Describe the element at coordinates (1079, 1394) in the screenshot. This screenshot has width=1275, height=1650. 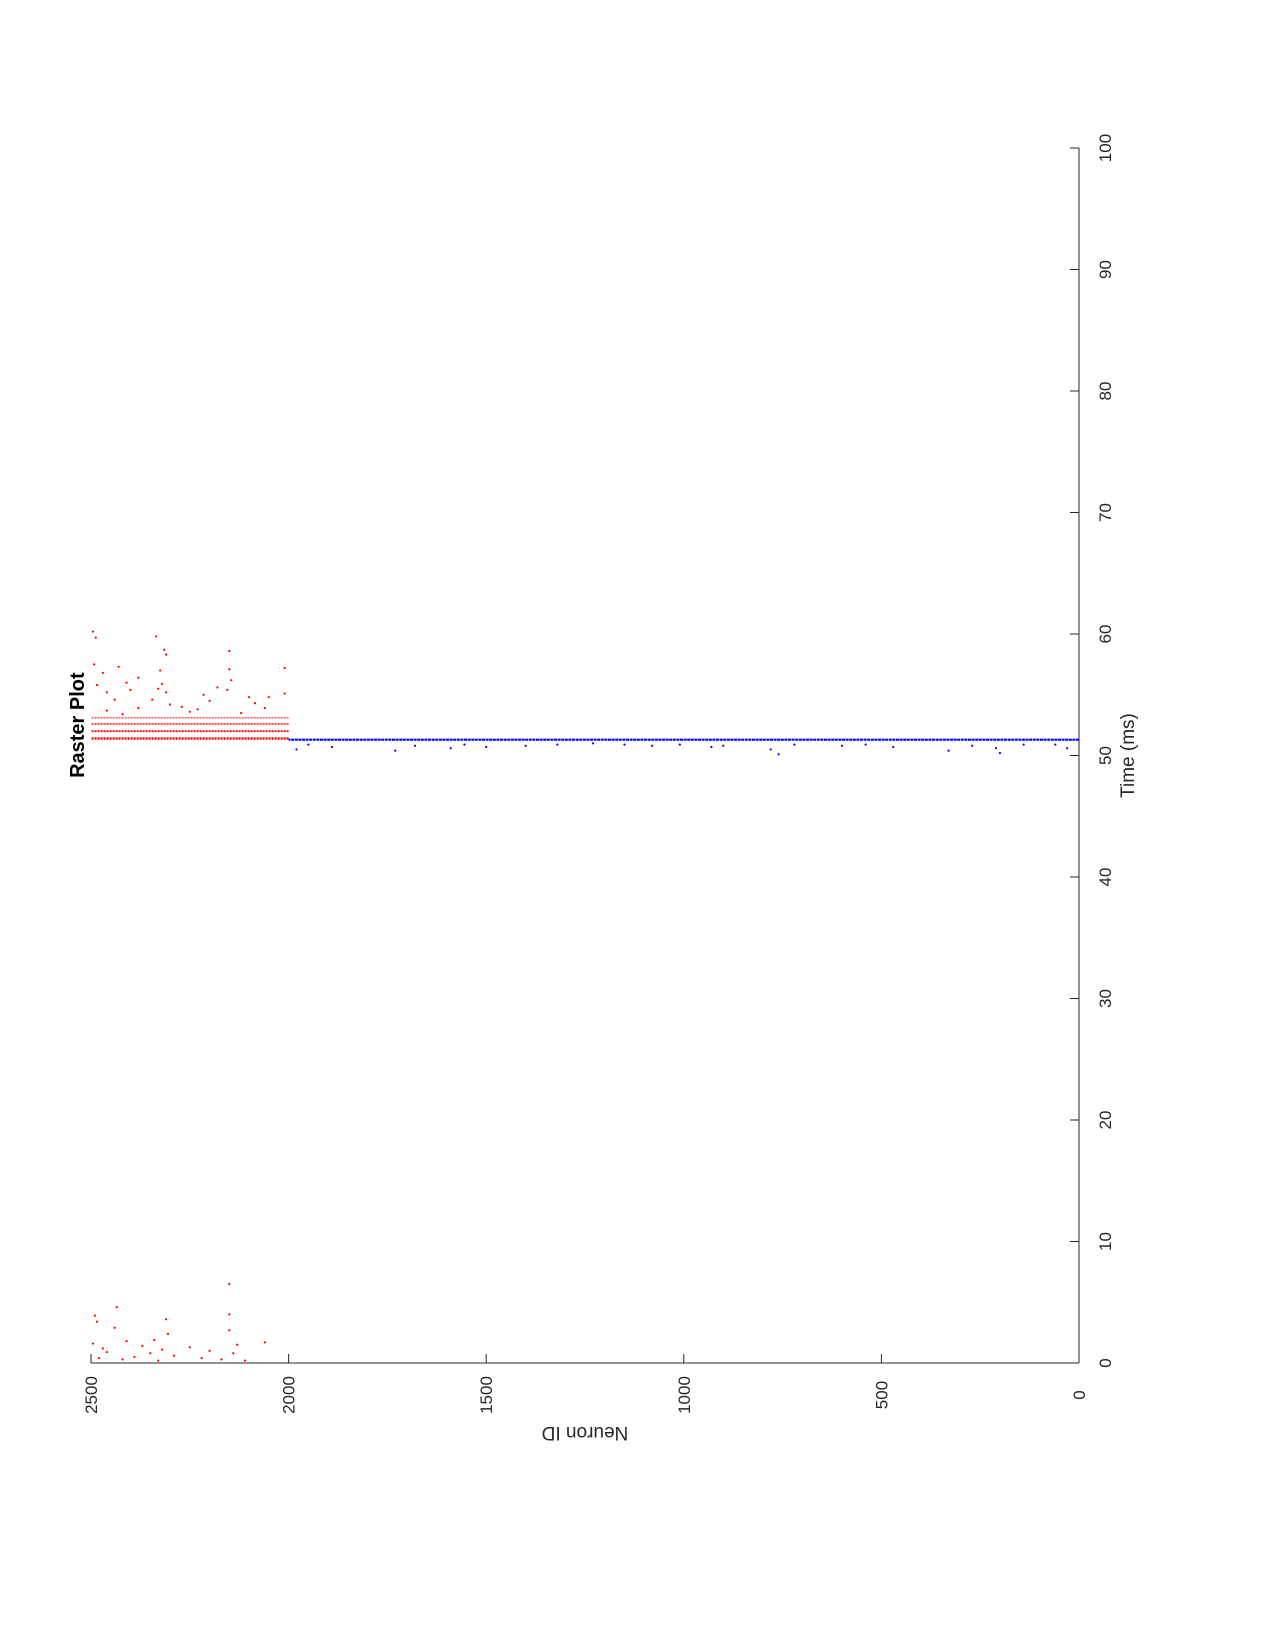
I see `neuron-tick-label: 0` at that location.